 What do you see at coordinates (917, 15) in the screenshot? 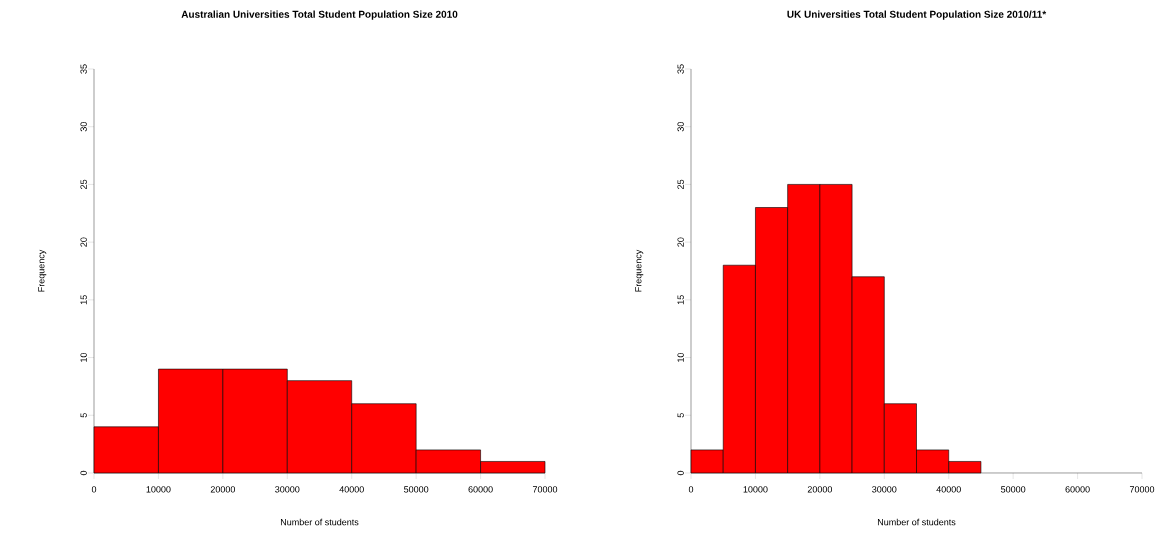
I see `chart-title: UK Universities Total Student Population Size 2010/11*` at bounding box center [917, 15].